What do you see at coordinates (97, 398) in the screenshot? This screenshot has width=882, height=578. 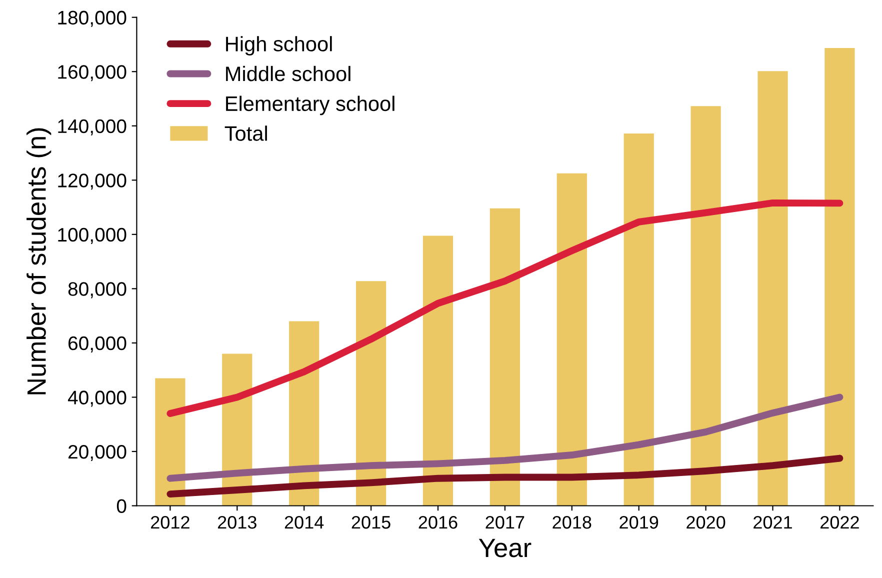 I see `y-tick-label: 40,000` at bounding box center [97, 398].